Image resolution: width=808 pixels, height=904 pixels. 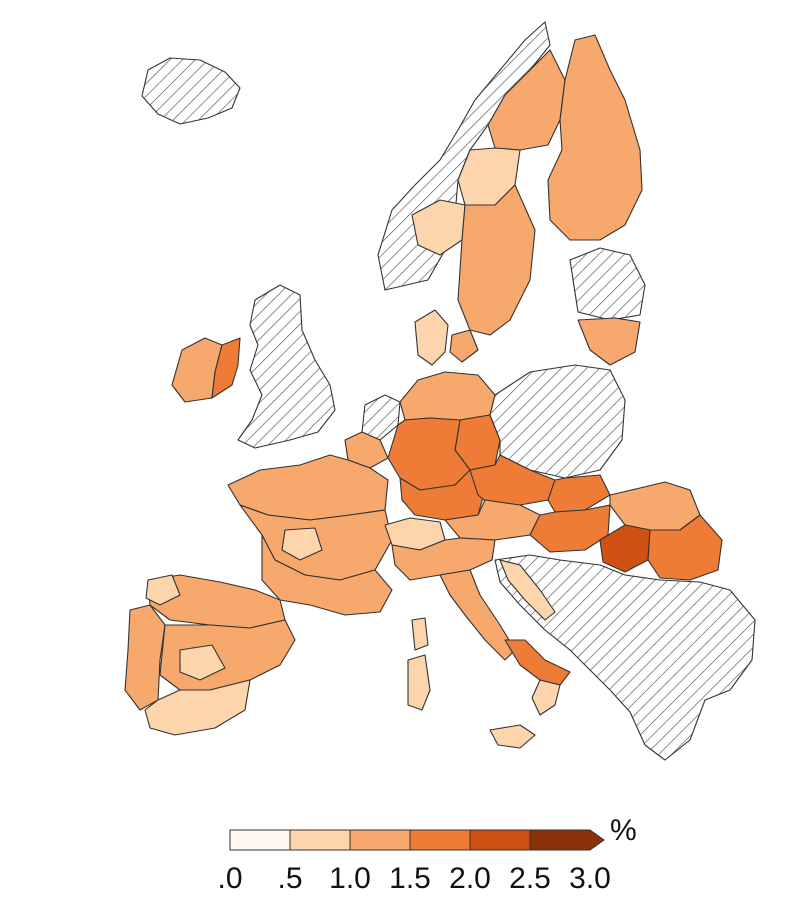 What do you see at coordinates (537, 662) in the screenshot?
I see `region-italy-south` at bounding box center [537, 662].